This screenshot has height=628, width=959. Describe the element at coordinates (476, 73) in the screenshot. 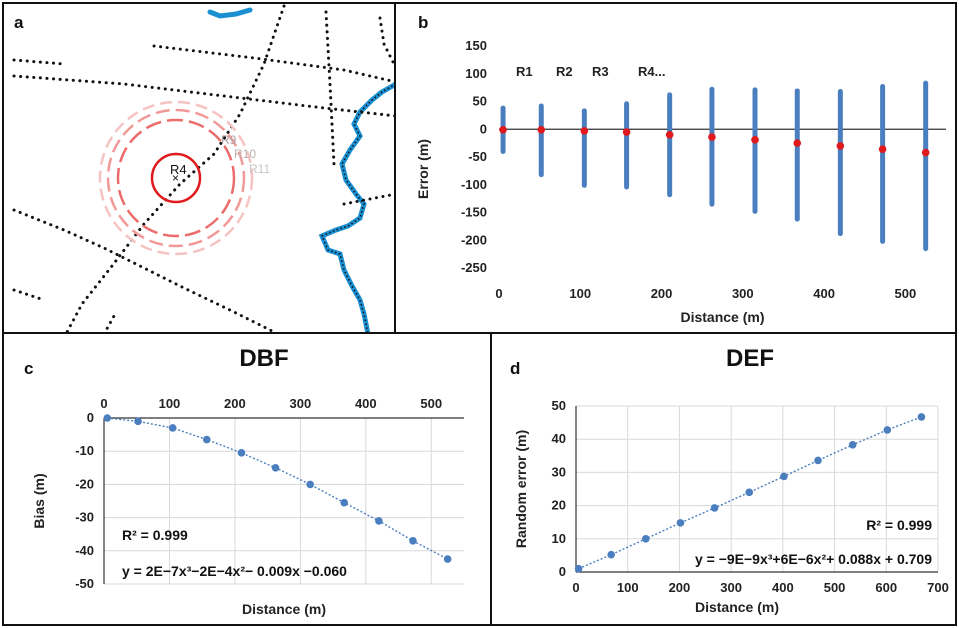

I see `y-tick-label: 100` at that location.